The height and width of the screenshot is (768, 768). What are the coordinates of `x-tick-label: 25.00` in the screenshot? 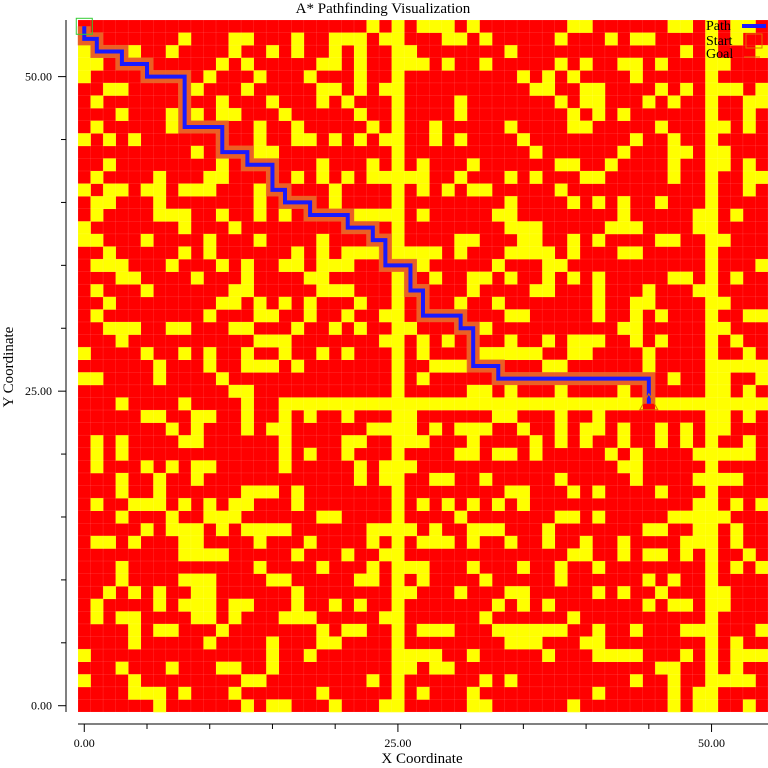 It's located at (397, 743).